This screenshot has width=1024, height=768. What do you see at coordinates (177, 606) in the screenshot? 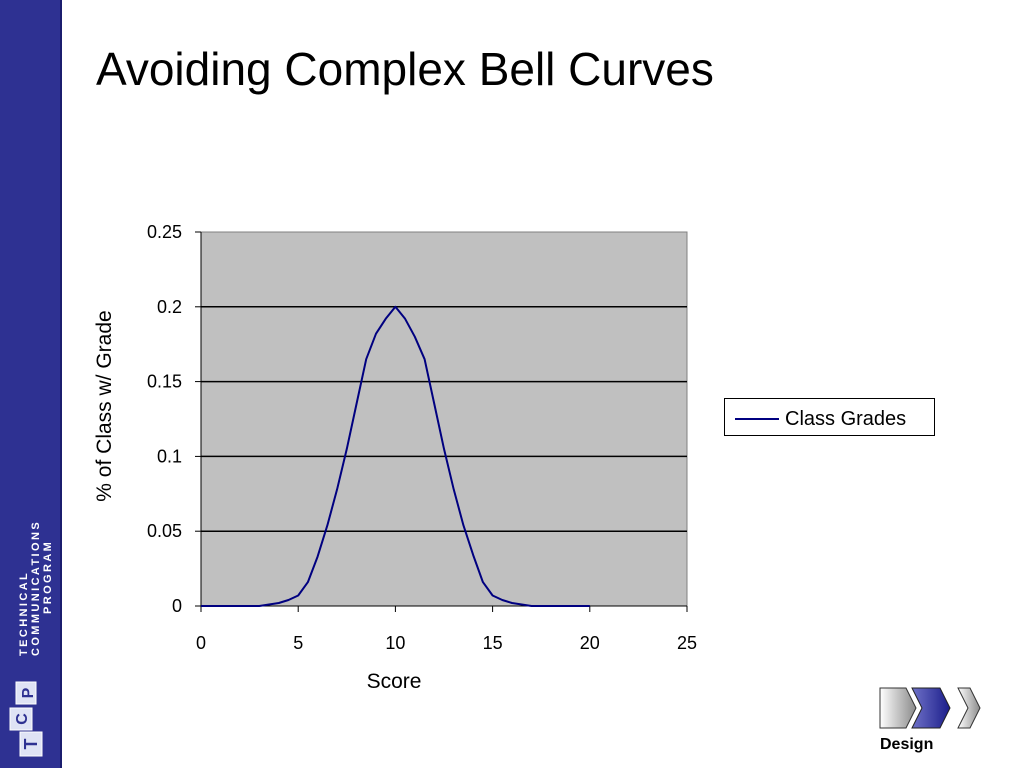
I see `y-tick-label-0: 0` at bounding box center [177, 606].